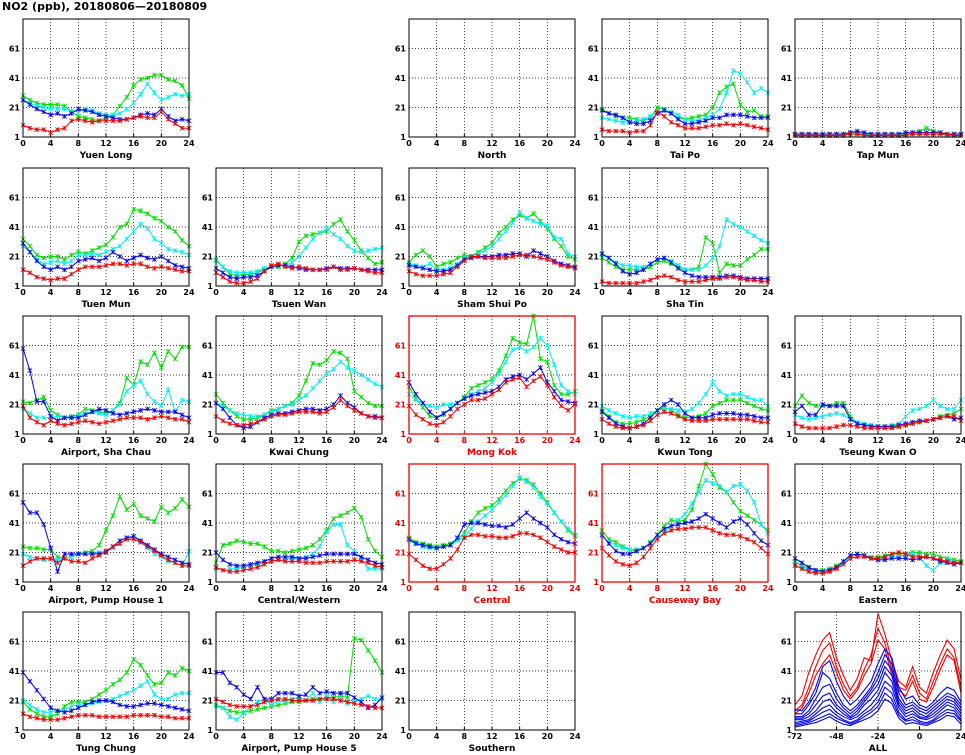  I want to click on panel-tai-po: 0 4 8 12 16 20 24 1 21 41 61 Tai Po, so click(681, 89).